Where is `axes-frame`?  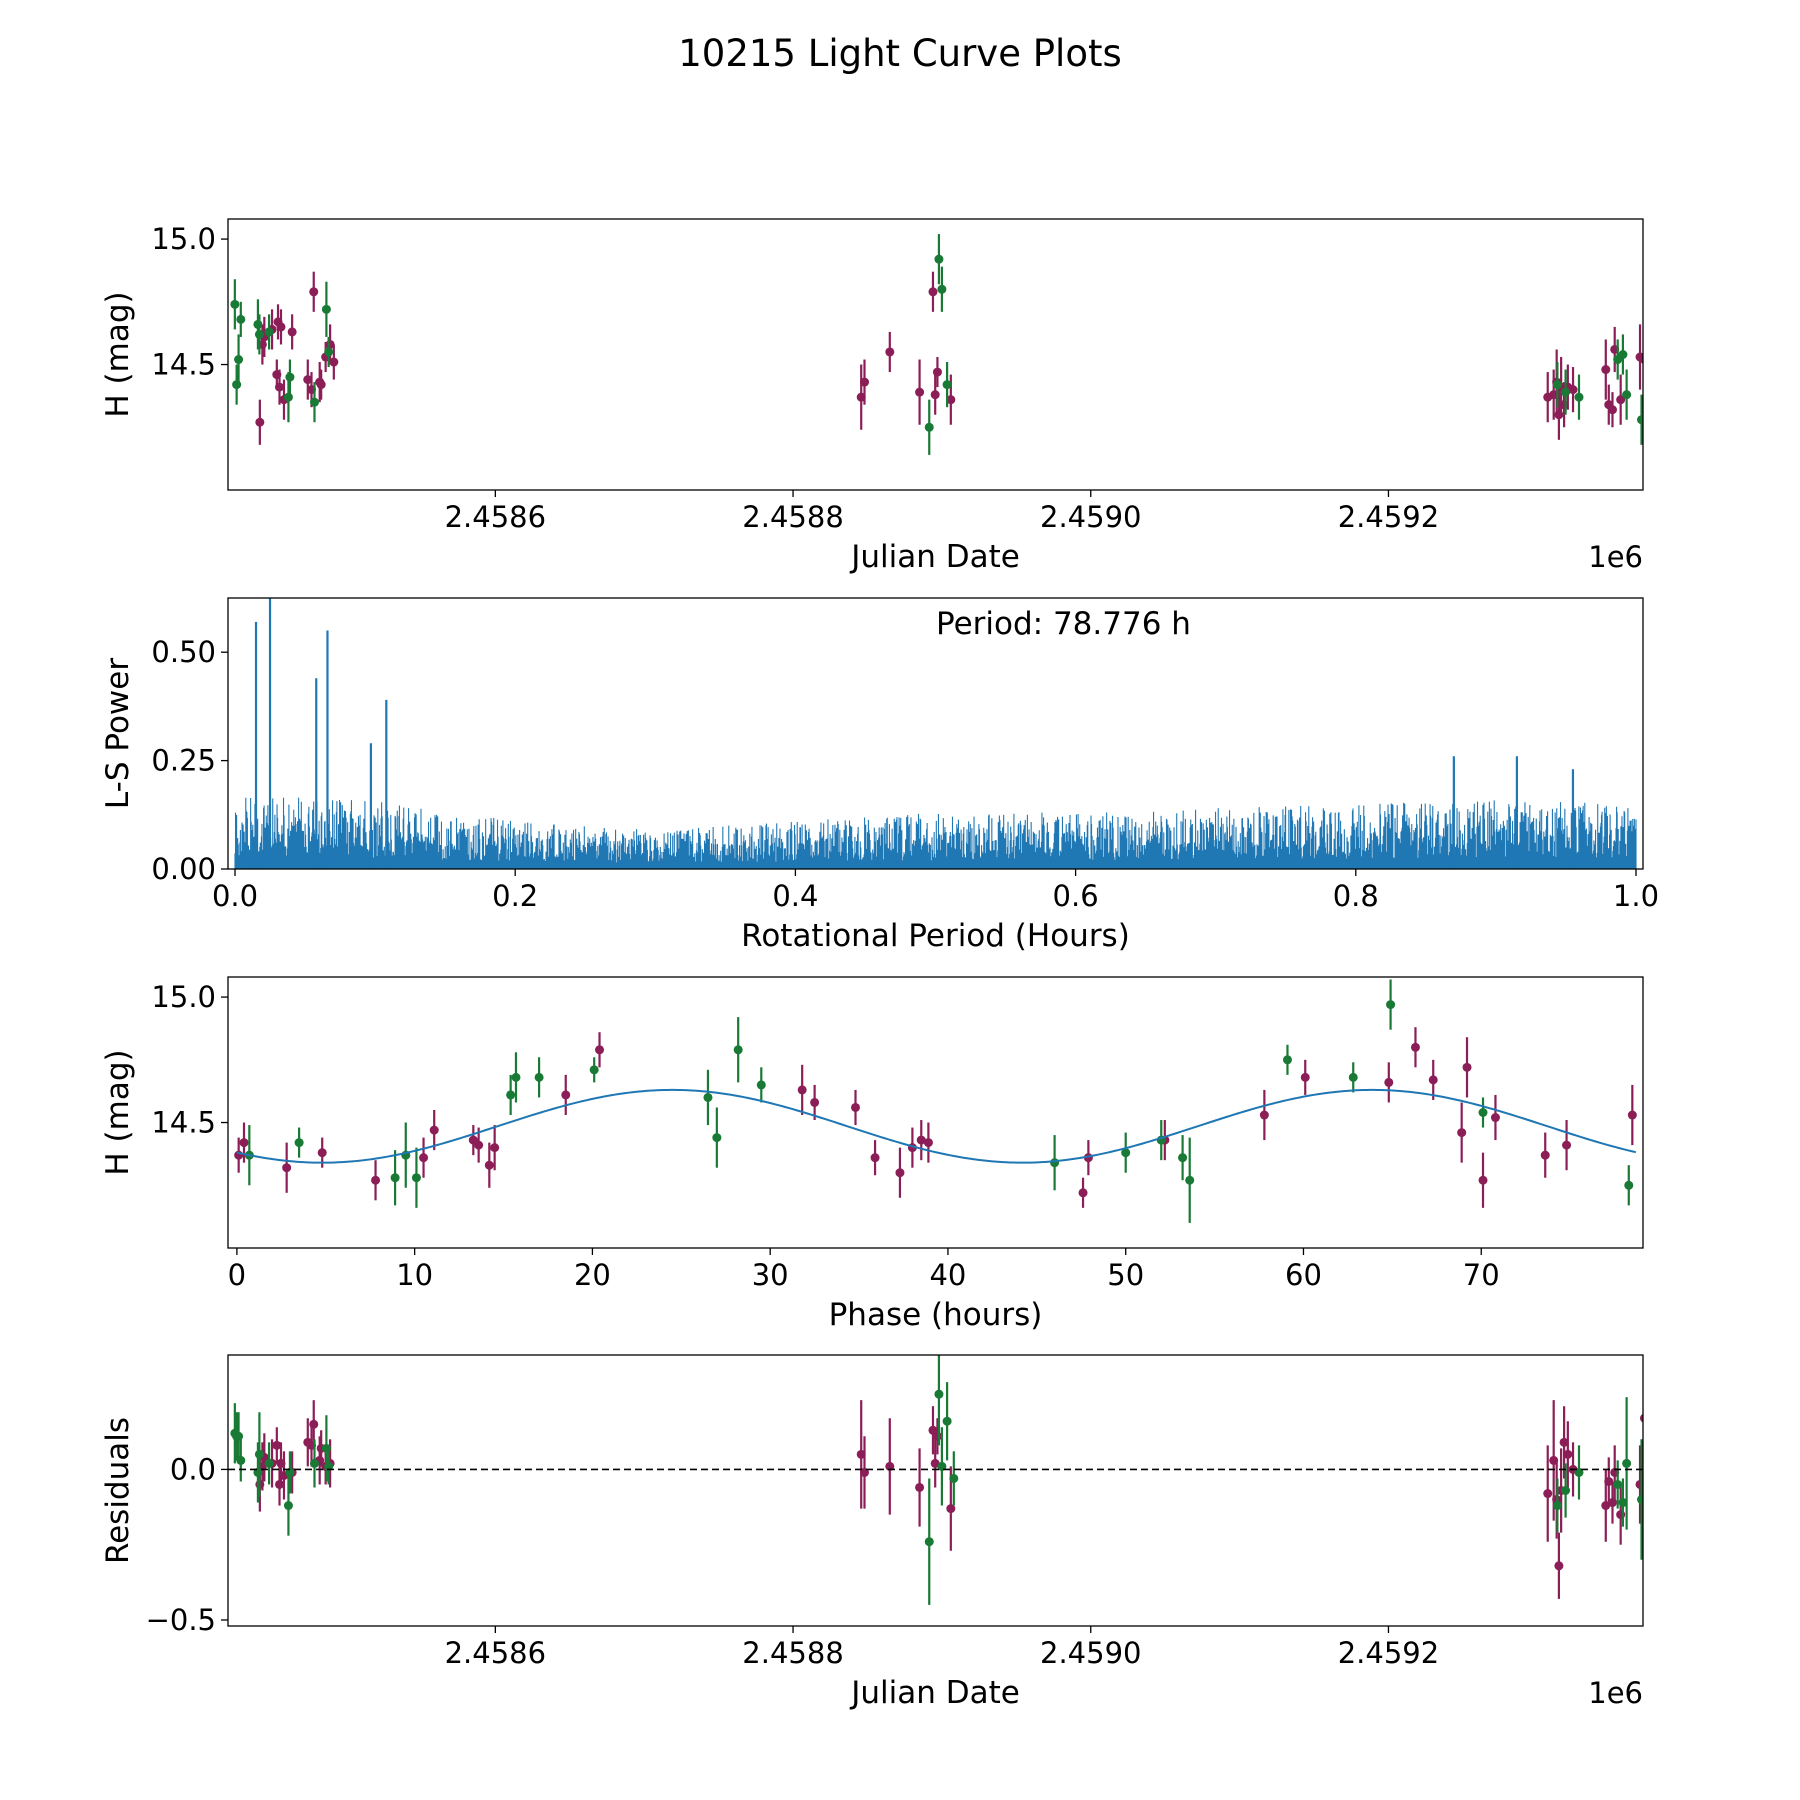 axes-frame is located at coordinates (935, 733).